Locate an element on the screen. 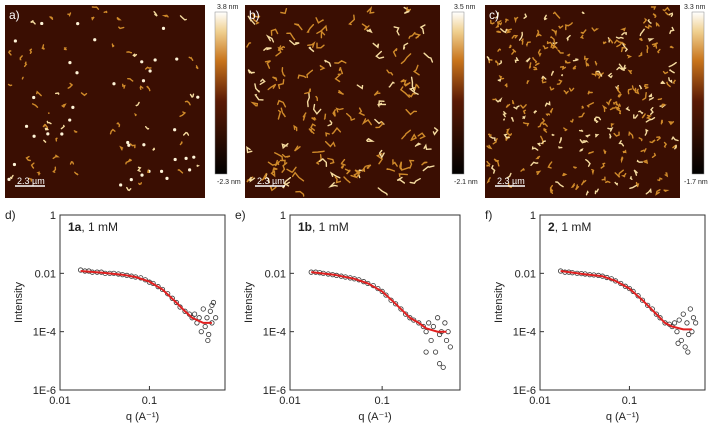 This screenshot has width=711, height=428. colorbar is located at coordinates (221, 93).